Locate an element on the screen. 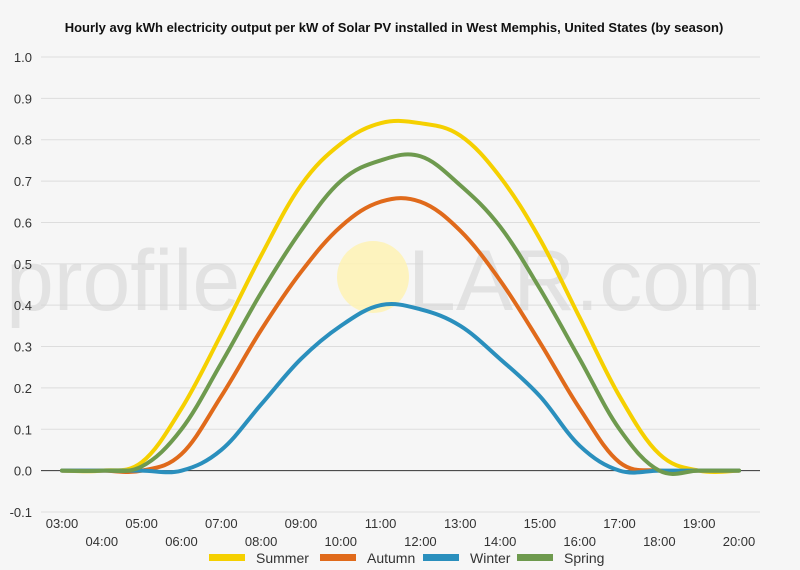 This screenshot has height=570, width=800. x-tick-label: 13:00 is located at coordinates (460, 523).